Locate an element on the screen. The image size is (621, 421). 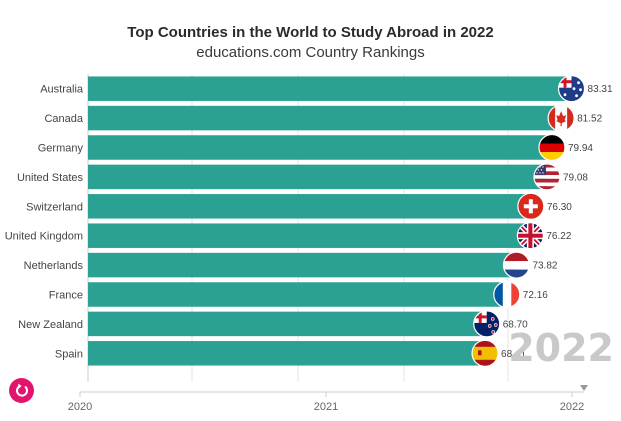
replay-button is located at coordinates (21, 390).